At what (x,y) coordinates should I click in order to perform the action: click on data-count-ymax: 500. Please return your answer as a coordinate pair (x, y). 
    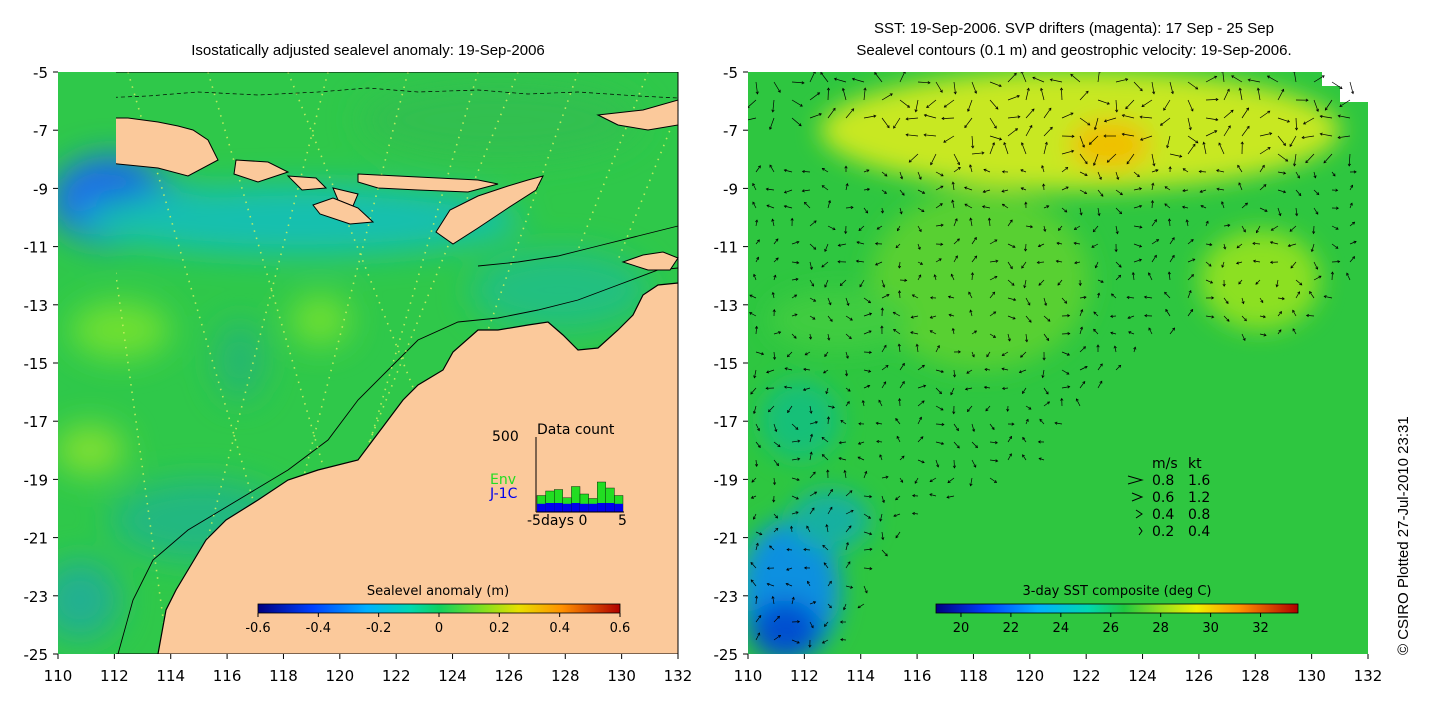
    Looking at the image, I should click on (505, 437).